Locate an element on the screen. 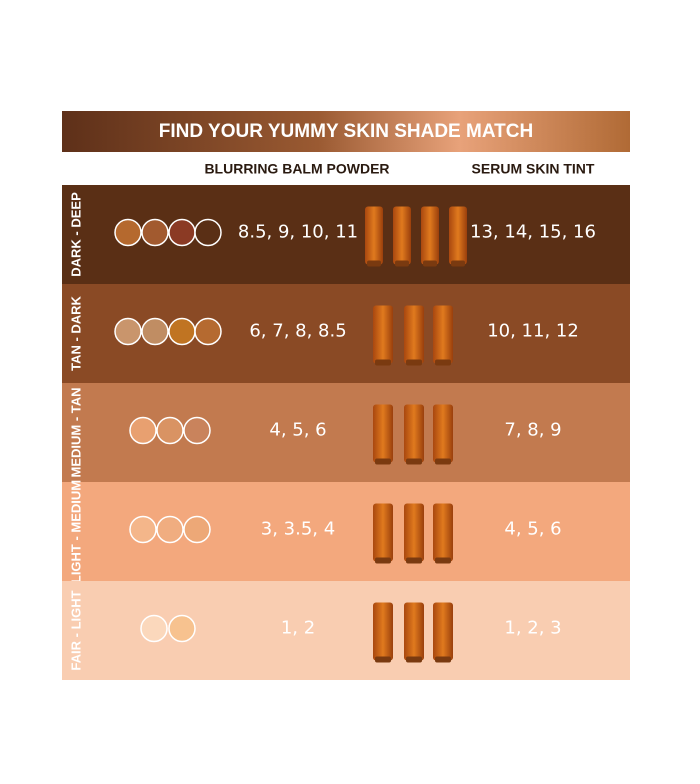  header-band is located at coordinates (346, 131).